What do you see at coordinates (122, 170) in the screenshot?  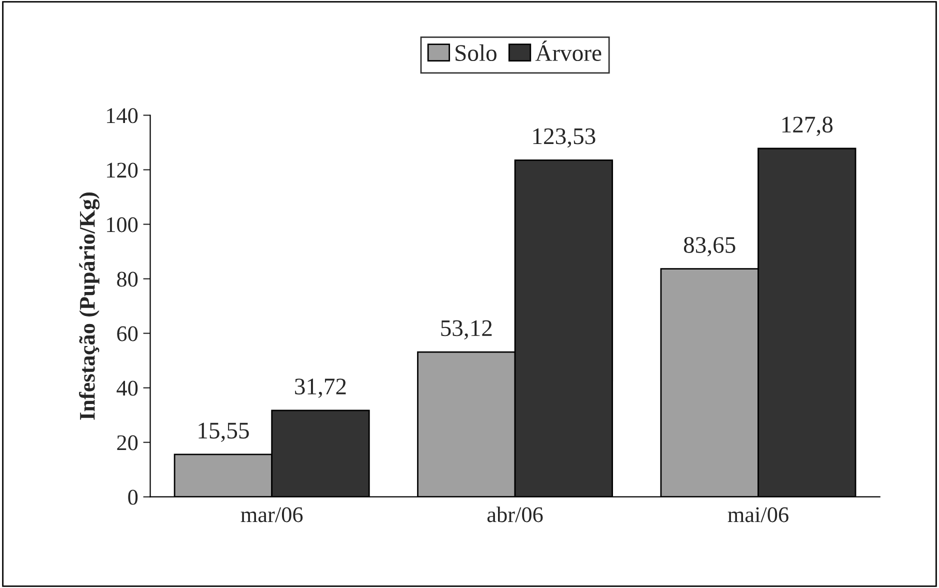 I see `y-tick-label: 120` at bounding box center [122, 170].